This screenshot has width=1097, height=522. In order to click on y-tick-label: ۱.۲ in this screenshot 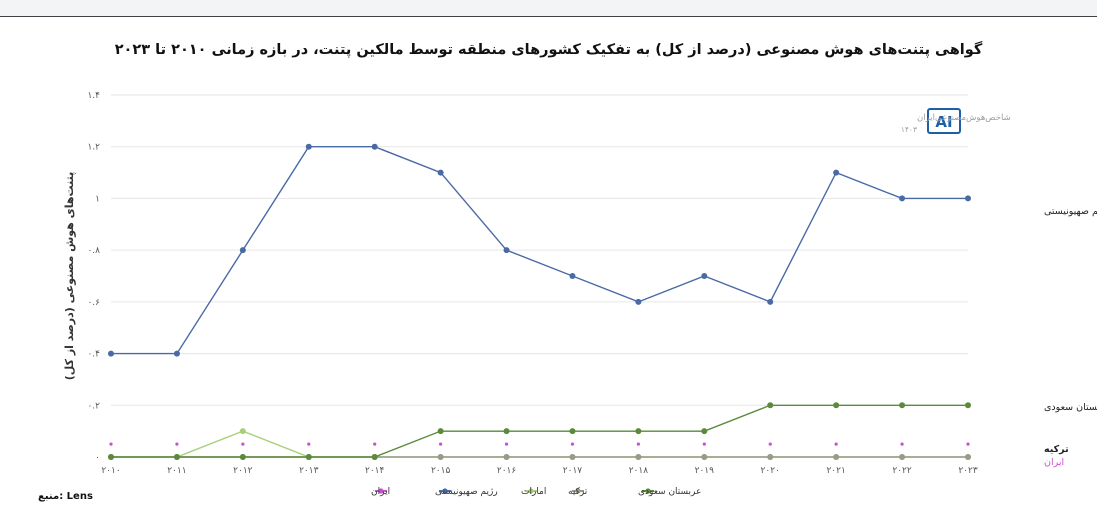, I will do `click(93, 148)`.